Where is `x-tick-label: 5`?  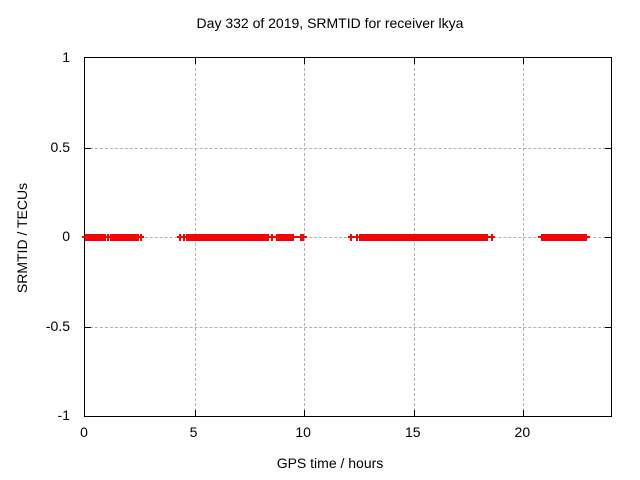
x-tick-label: 5 is located at coordinates (193, 432).